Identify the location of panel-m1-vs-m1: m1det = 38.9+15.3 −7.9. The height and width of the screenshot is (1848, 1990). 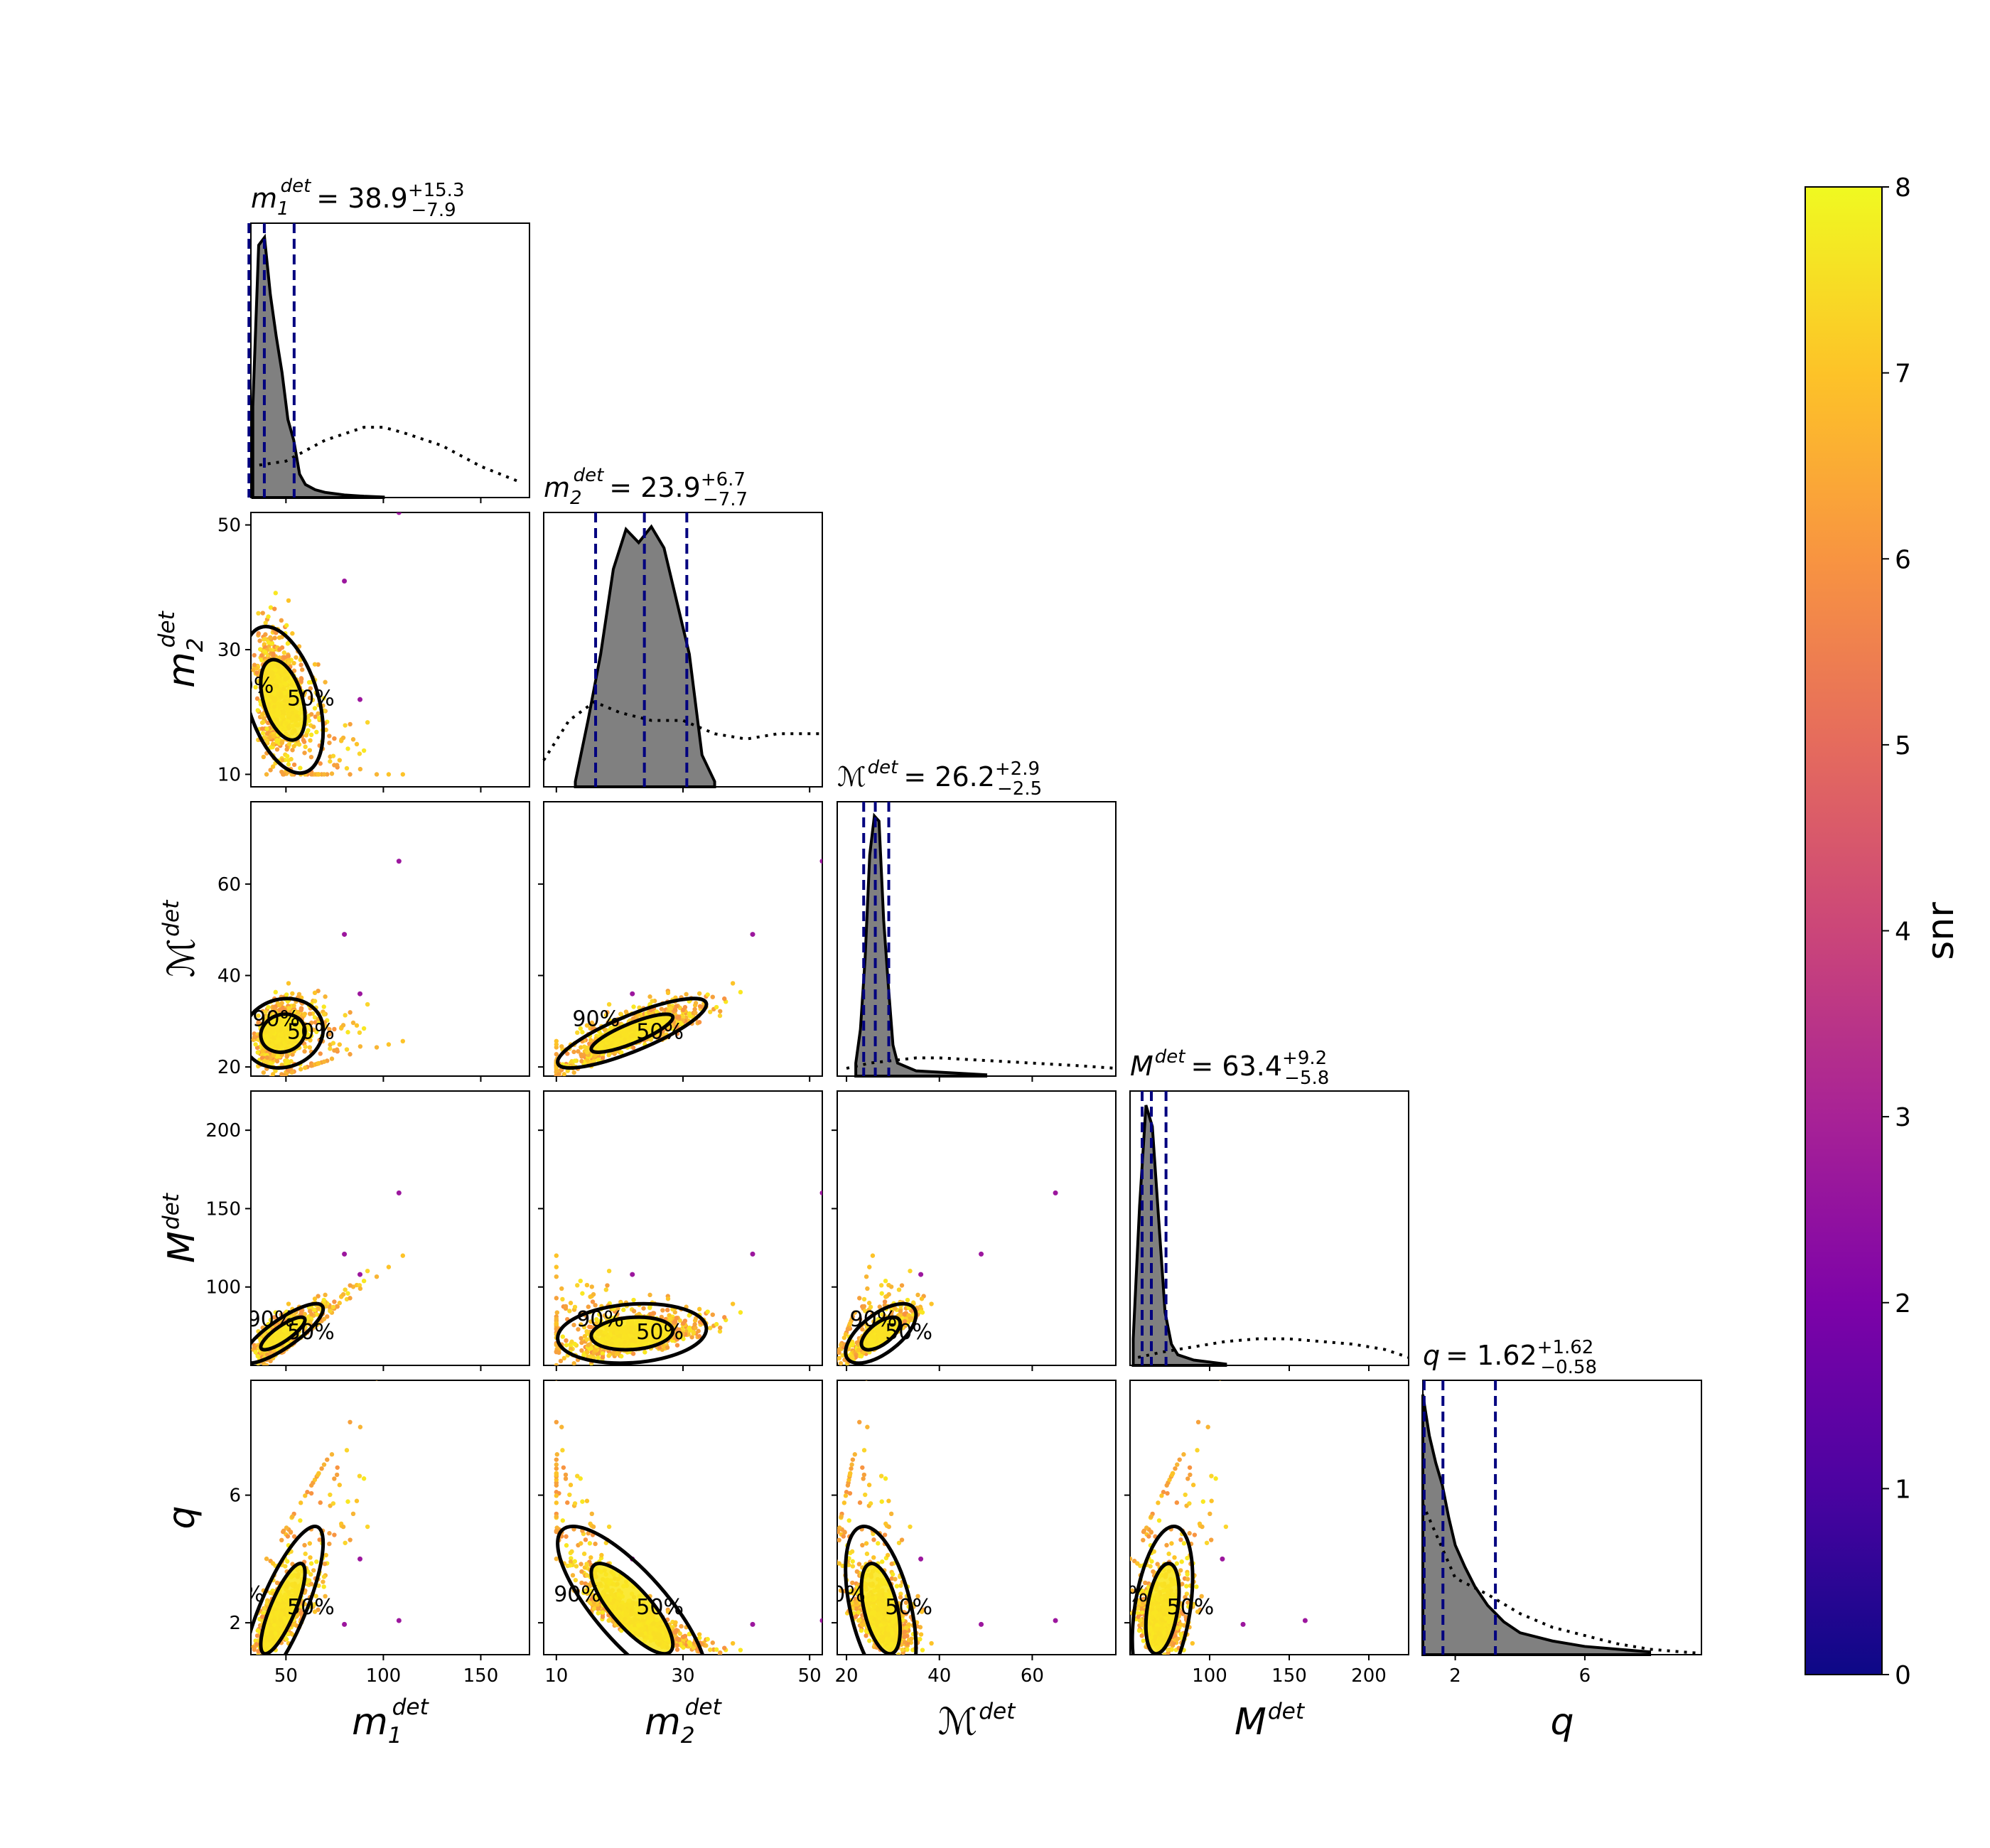
(389, 339).